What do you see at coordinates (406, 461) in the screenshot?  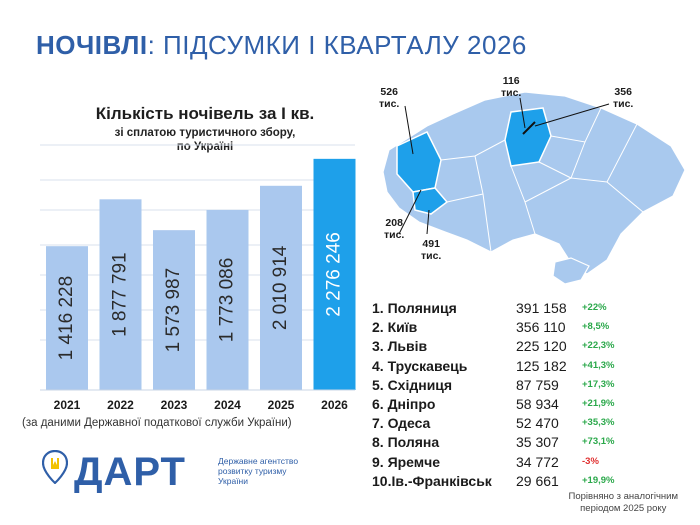 I see `ranking-name: 9. Яремче` at bounding box center [406, 461].